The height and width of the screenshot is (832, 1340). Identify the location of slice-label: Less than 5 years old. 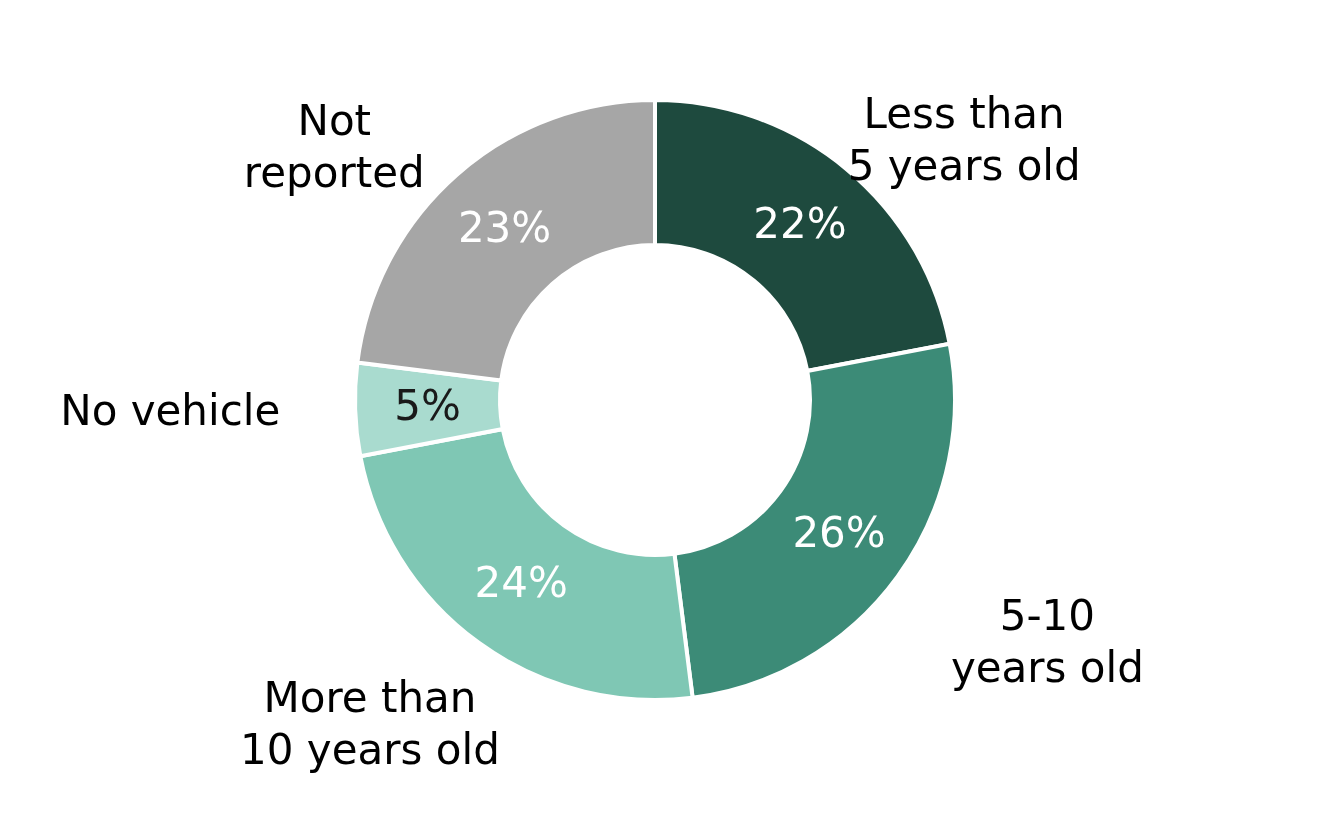
(964, 139).